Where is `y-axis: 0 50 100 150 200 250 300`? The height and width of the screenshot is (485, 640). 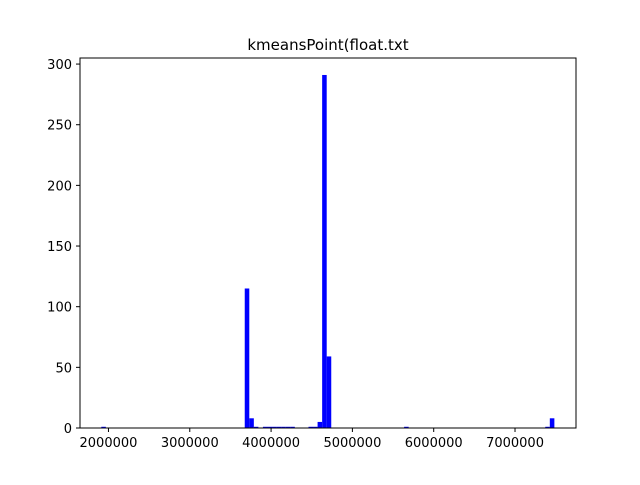
y-axis: 0 50 100 150 200 250 300 is located at coordinates (63, 247).